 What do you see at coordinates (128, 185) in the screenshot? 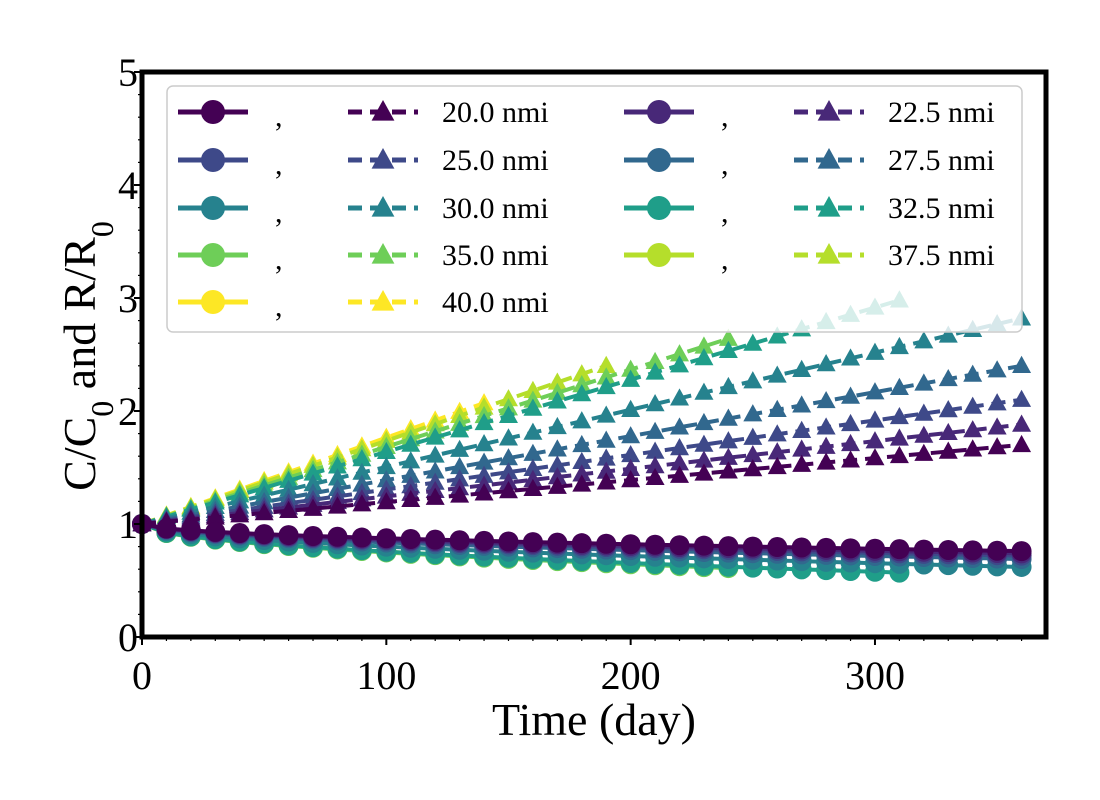
I see `y-tick-label: 4` at bounding box center [128, 185].